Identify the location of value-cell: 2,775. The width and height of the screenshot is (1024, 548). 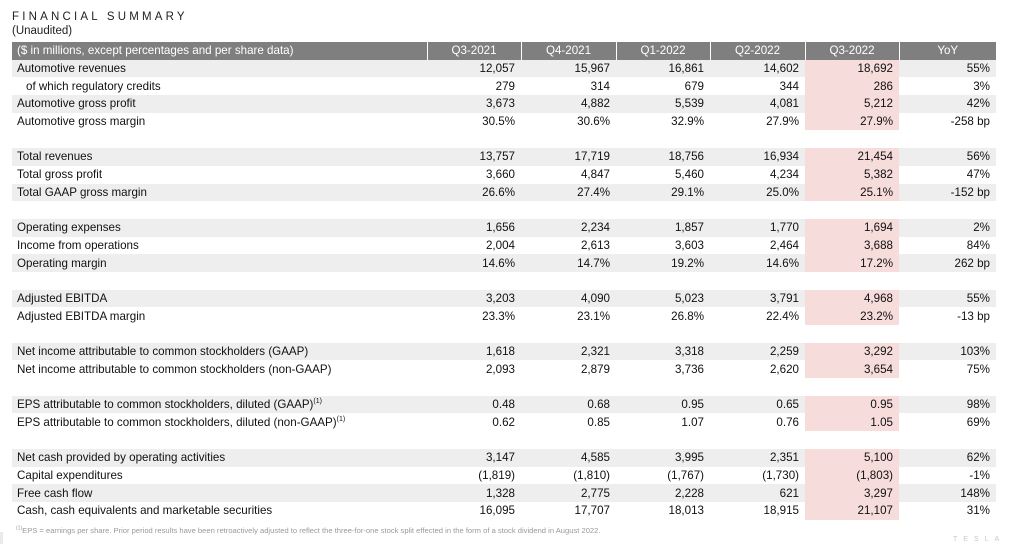
(568, 493).